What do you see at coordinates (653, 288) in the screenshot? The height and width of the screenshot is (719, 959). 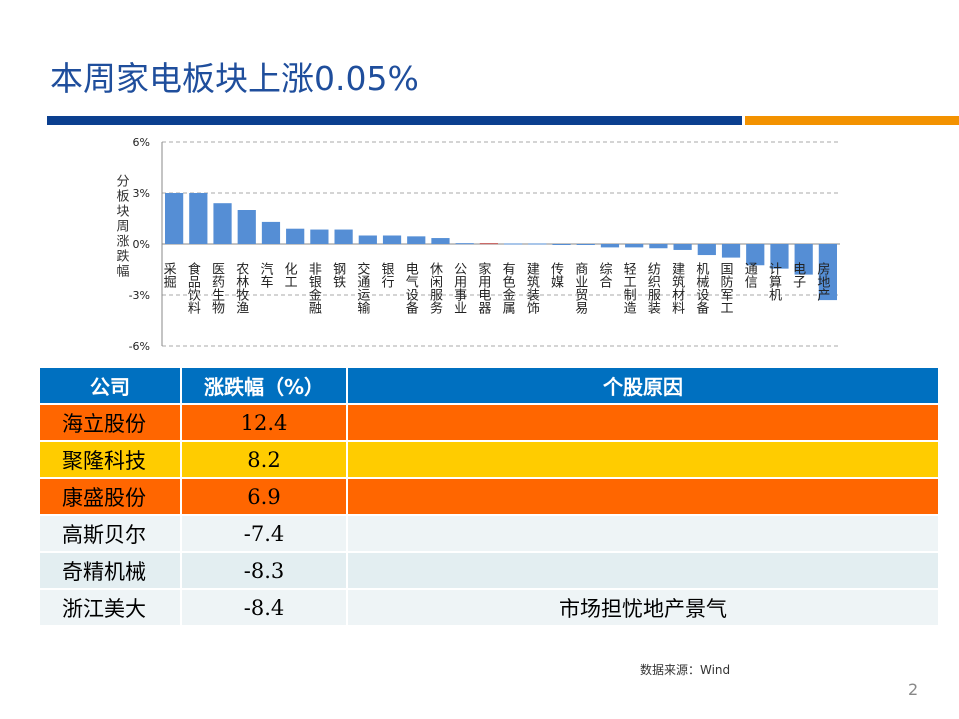 I see `x-tick-label: 纺织服装` at bounding box center [653, 288].